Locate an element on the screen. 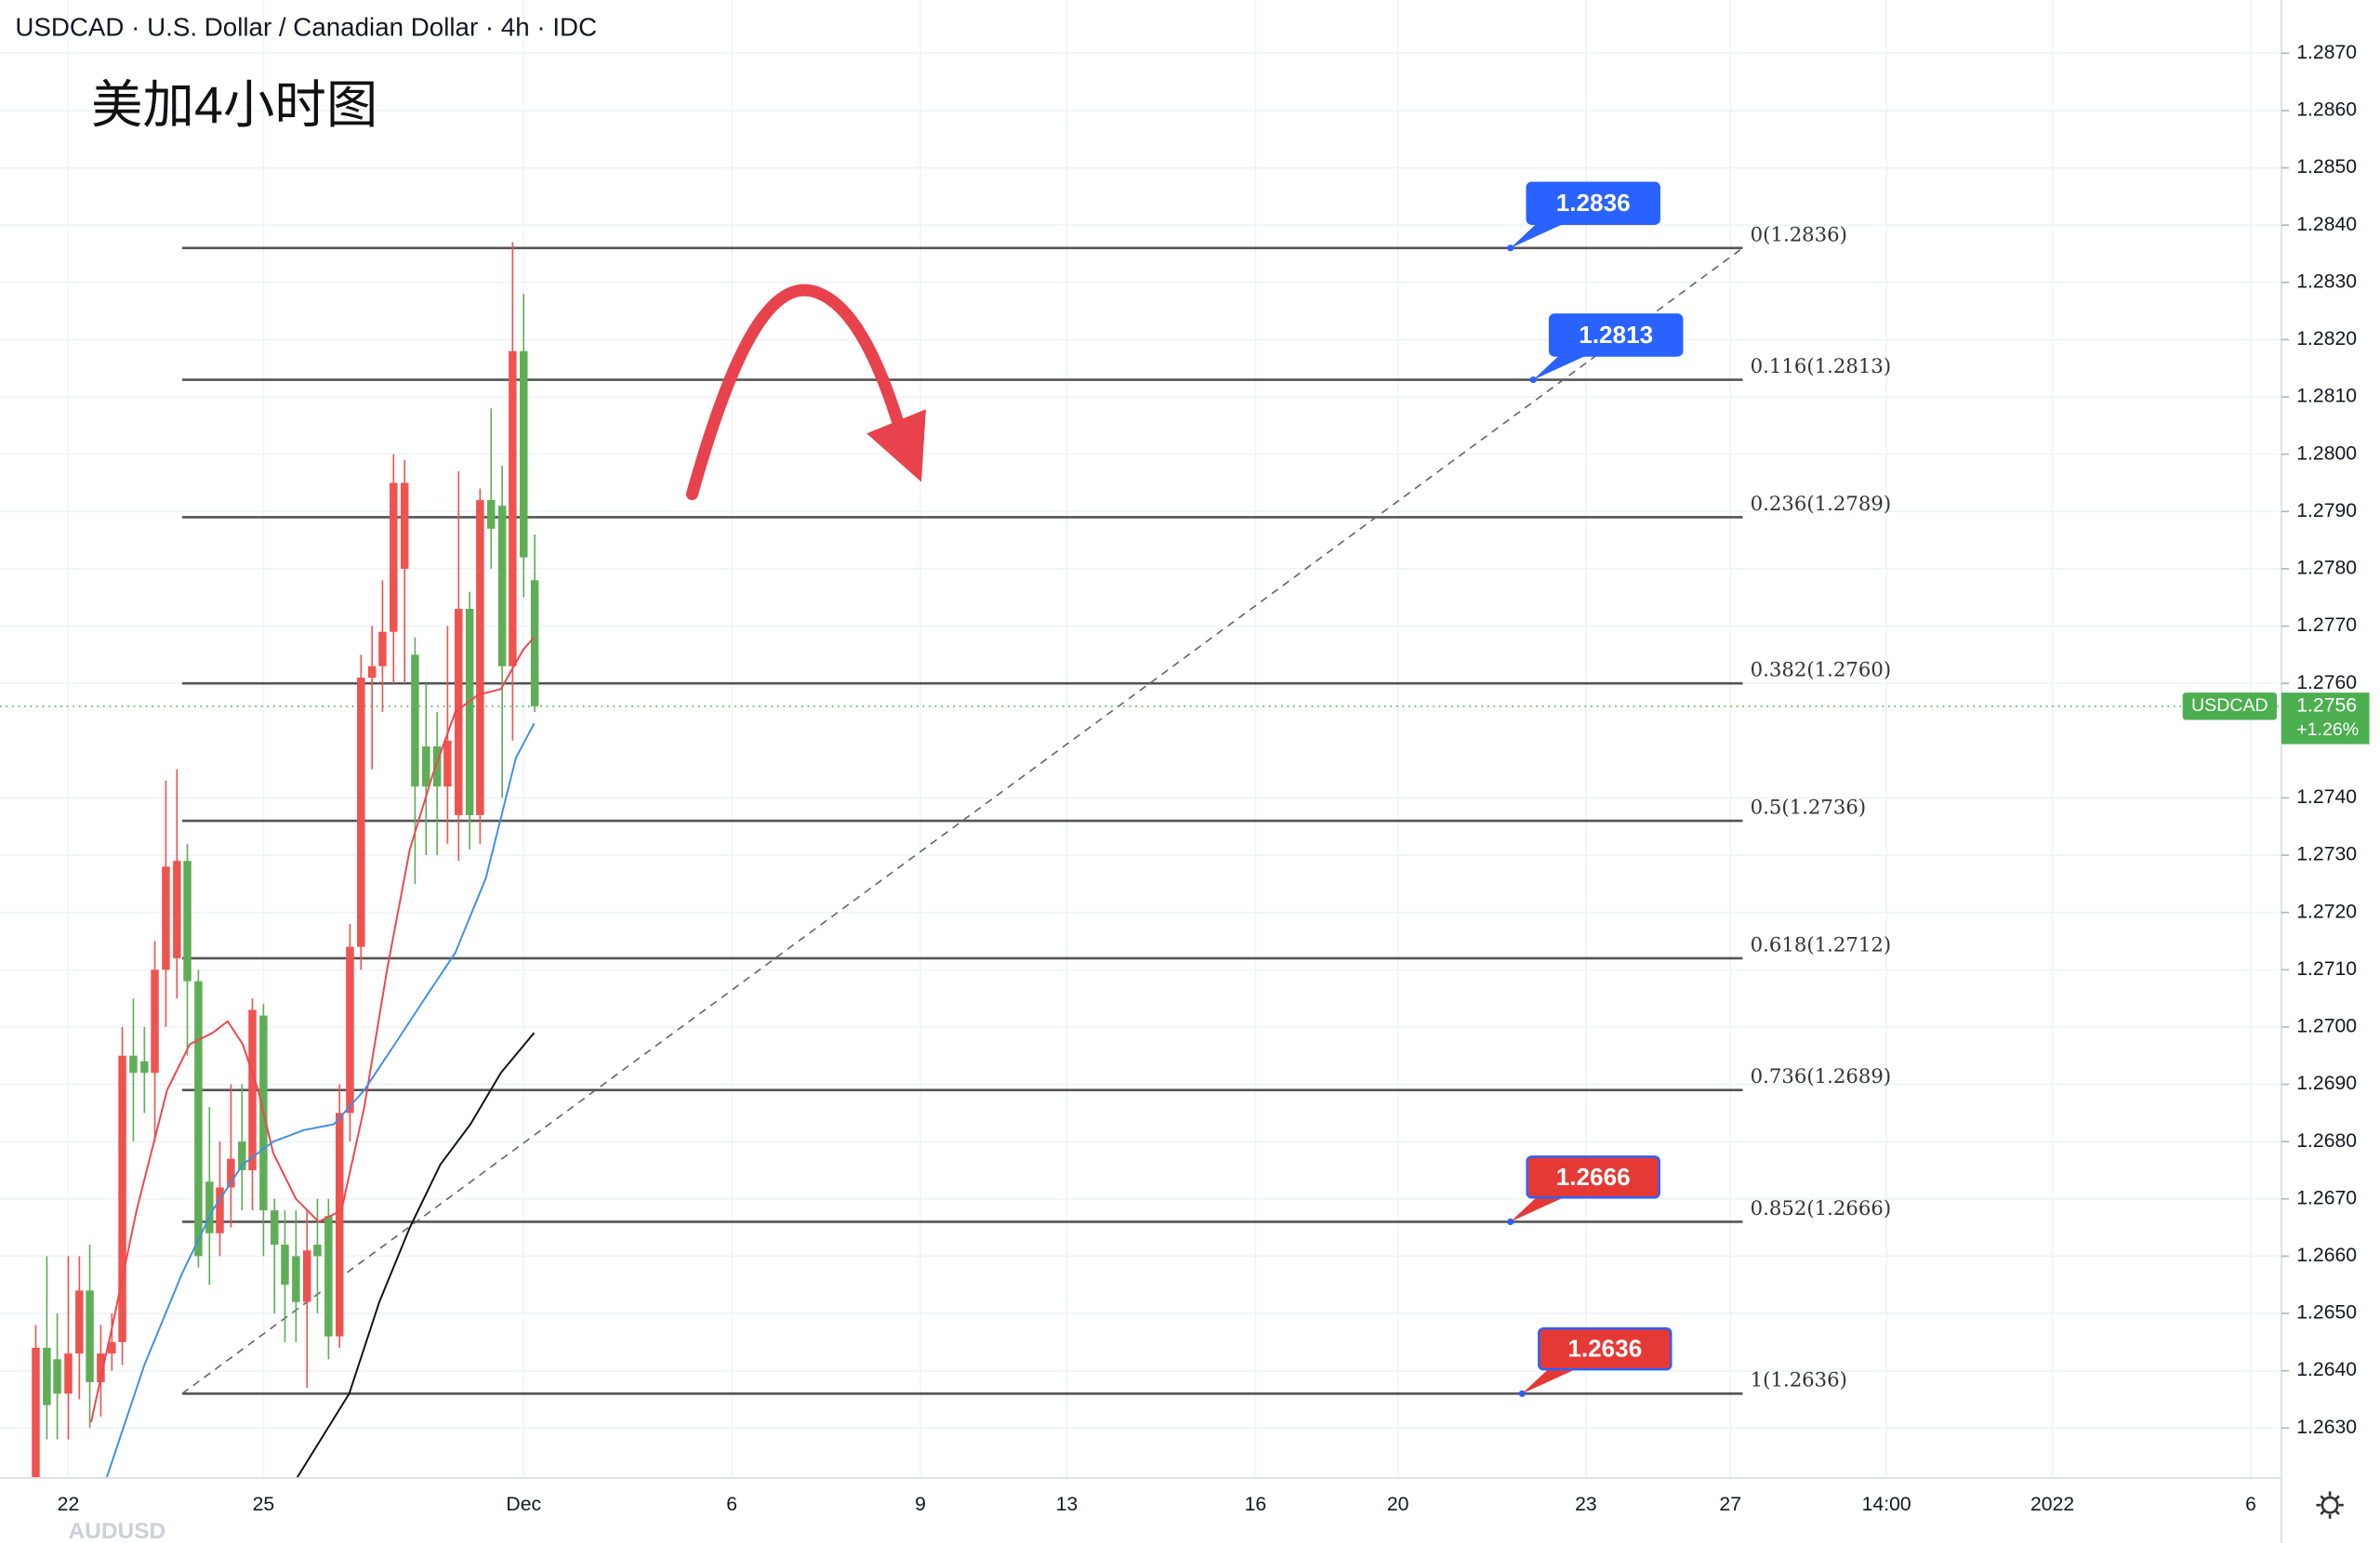  x-tick-label: 27 is located at coordinates (1730, 1504).